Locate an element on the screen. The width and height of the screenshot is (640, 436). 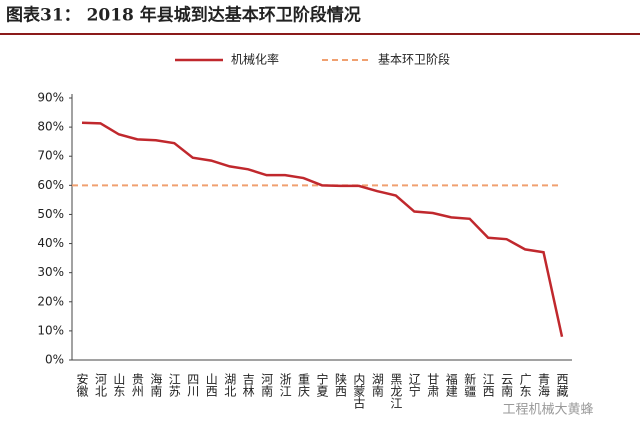
x-tick-label: 宁夏 is located at coordinates (322, 384).